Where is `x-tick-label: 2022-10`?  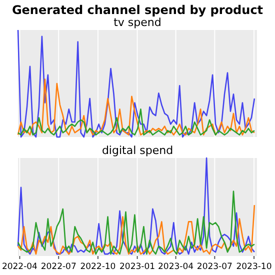
x-tick-label: 2022-10 is located at coordinates (98, 267).